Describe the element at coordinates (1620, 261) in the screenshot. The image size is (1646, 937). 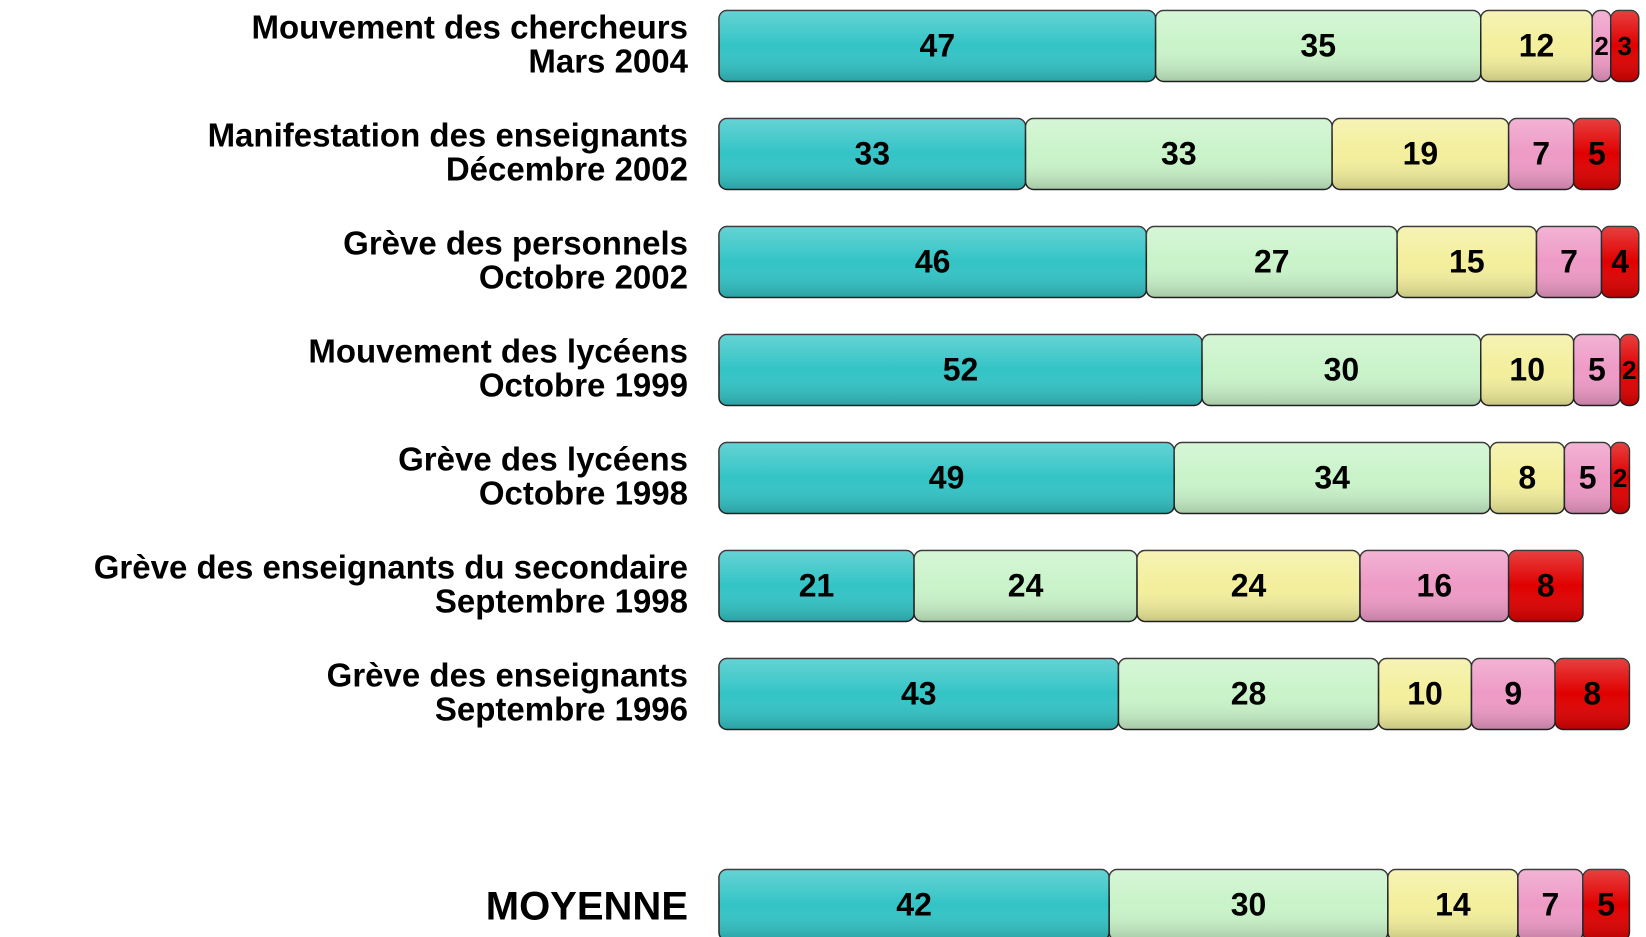
I see `value-label: 4` at that location.